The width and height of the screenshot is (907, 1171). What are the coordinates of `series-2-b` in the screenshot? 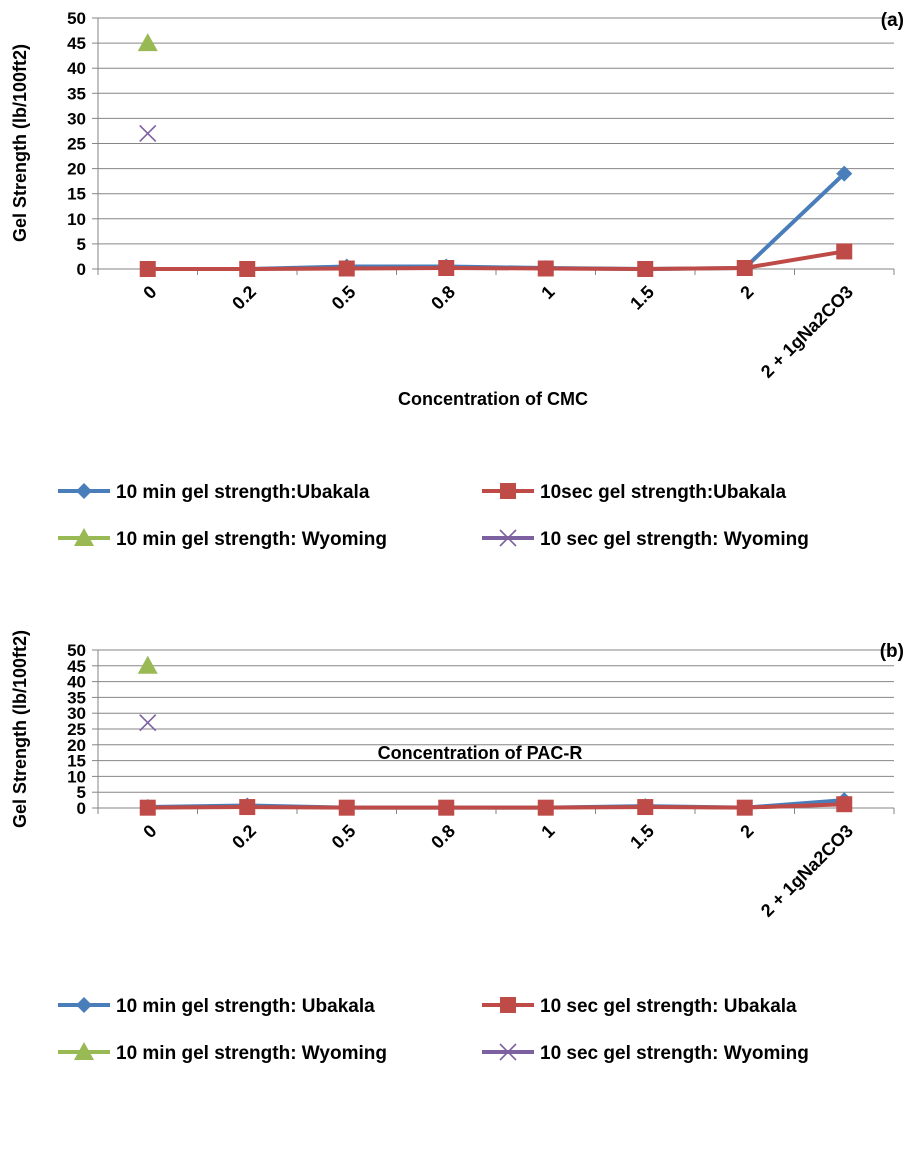 It's located at (496, 806).